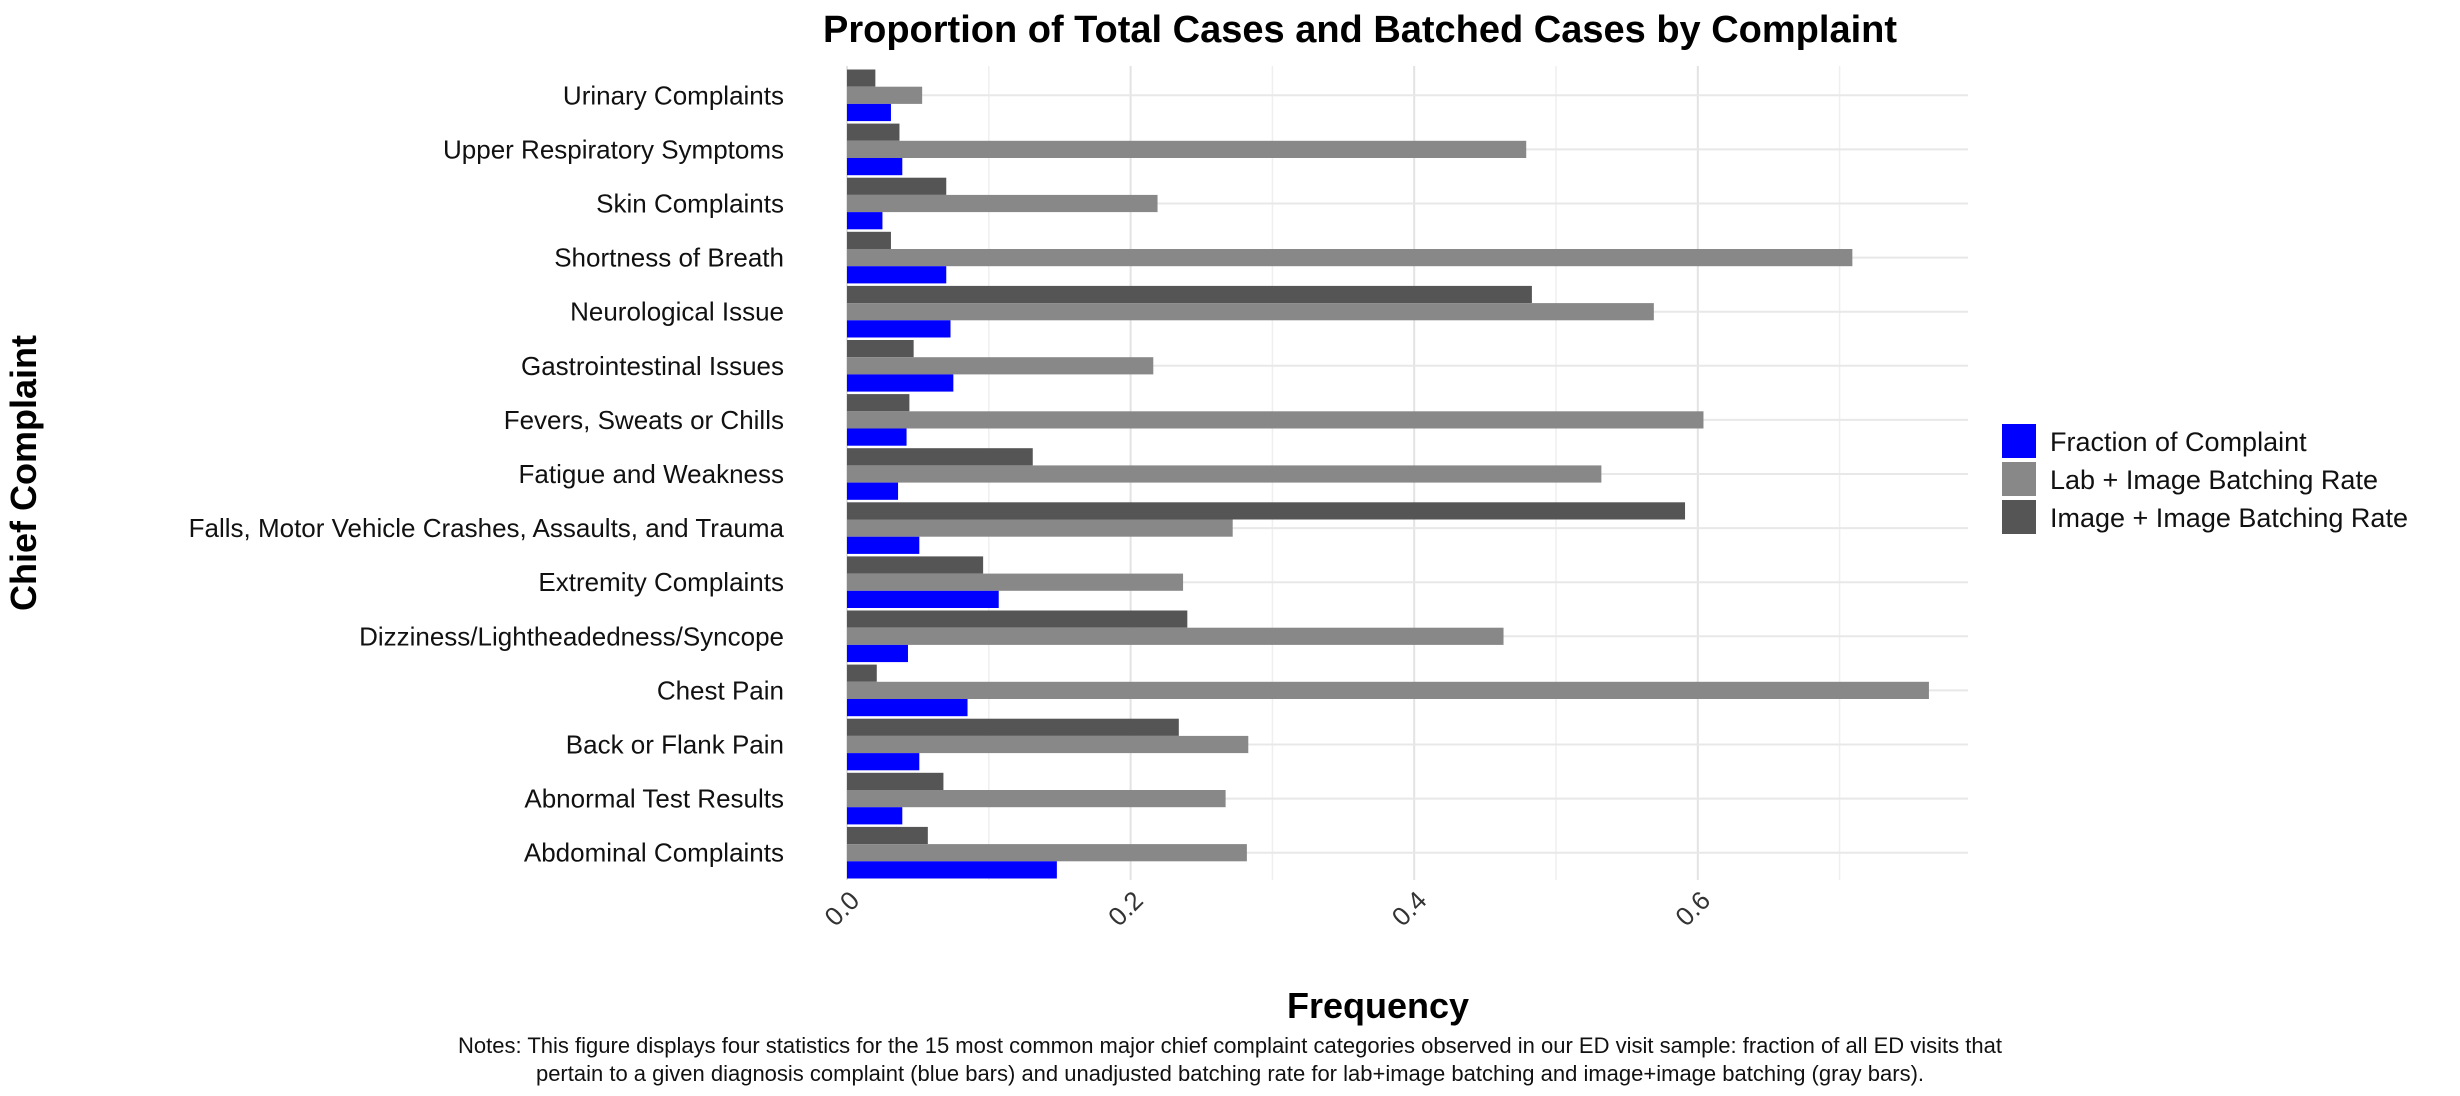 The image size is (2460, 1096). I want to click on bar-lab-image-batching-rate-skin-complaints, so click(1002, 203).